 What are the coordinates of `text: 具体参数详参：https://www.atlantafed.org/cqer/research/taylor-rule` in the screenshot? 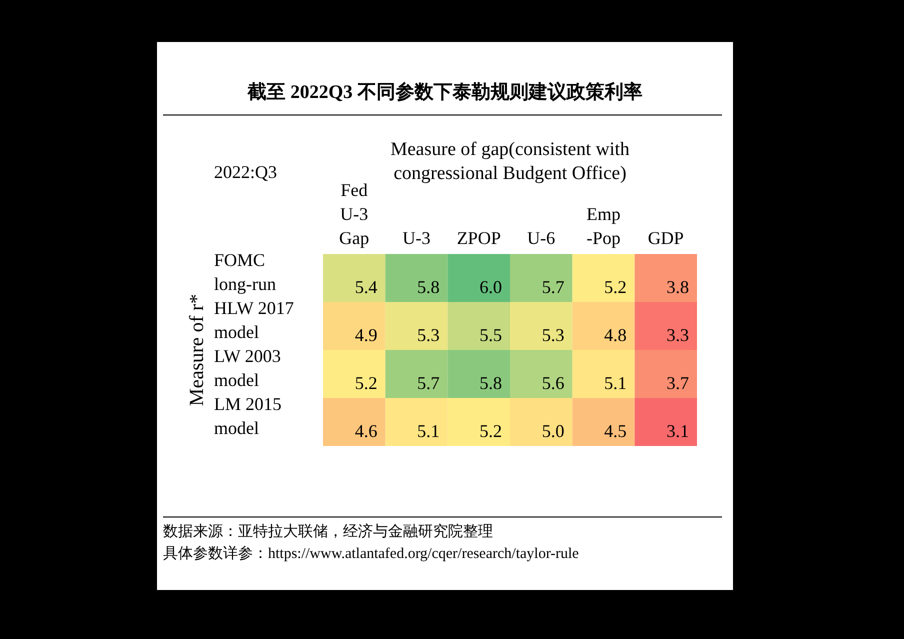 It's located at (371, 553).